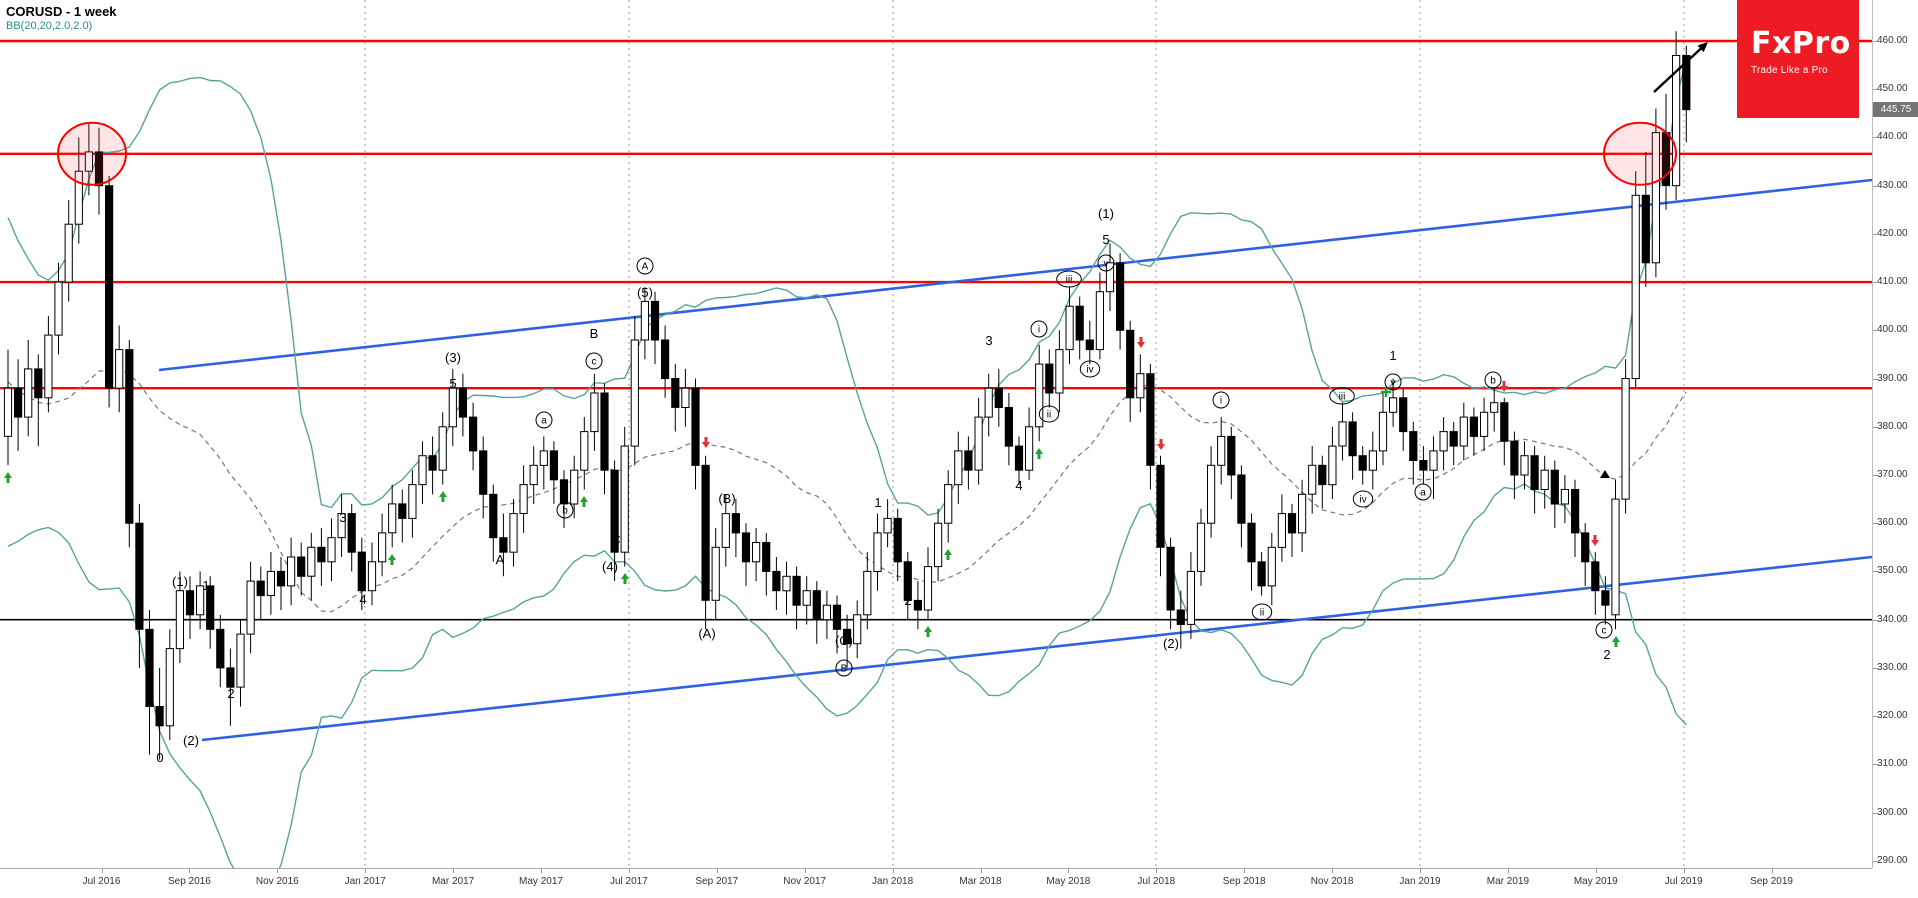 The image size is (1918, 898). I want to click on wave-label-circled: B, so click(844, 668).